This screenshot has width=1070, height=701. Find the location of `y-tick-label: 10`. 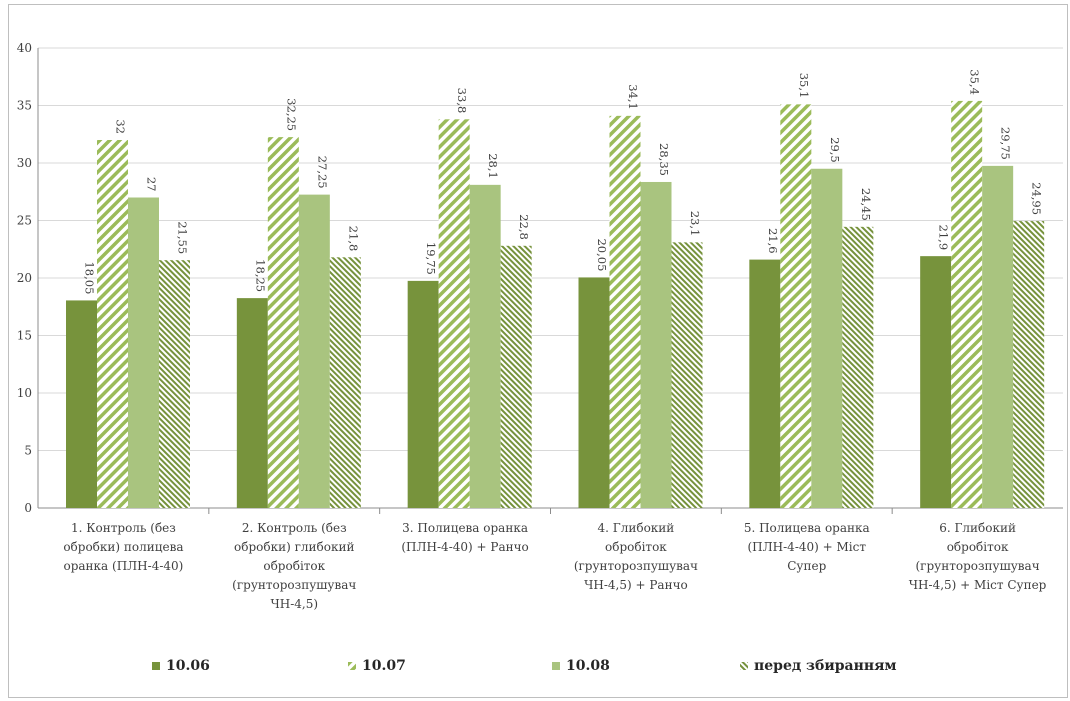

y-tick-label: 10 is located at coordinates (24, 393).